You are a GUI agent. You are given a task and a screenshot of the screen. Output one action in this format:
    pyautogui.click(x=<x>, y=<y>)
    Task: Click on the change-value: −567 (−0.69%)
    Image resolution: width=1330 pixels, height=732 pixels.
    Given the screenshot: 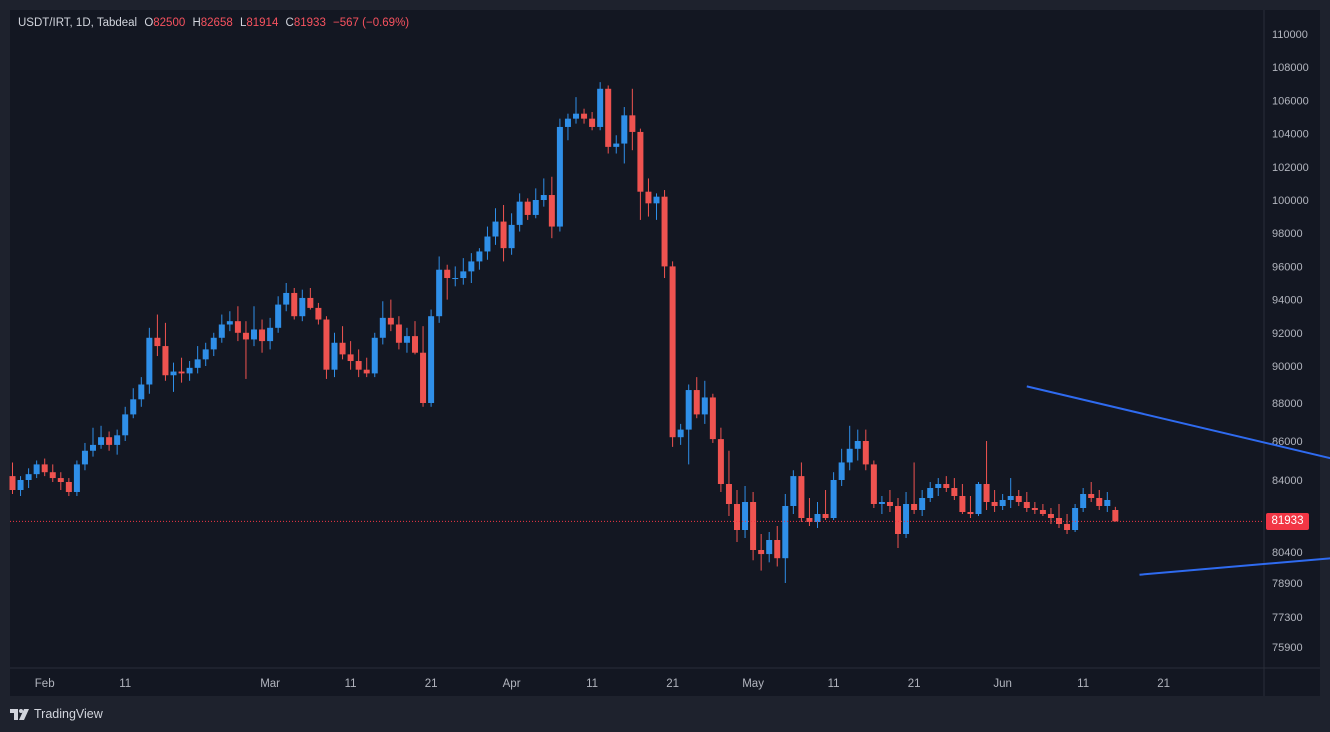 What is the action you would take?
    pyautogui.click(x=371, y=23)
    